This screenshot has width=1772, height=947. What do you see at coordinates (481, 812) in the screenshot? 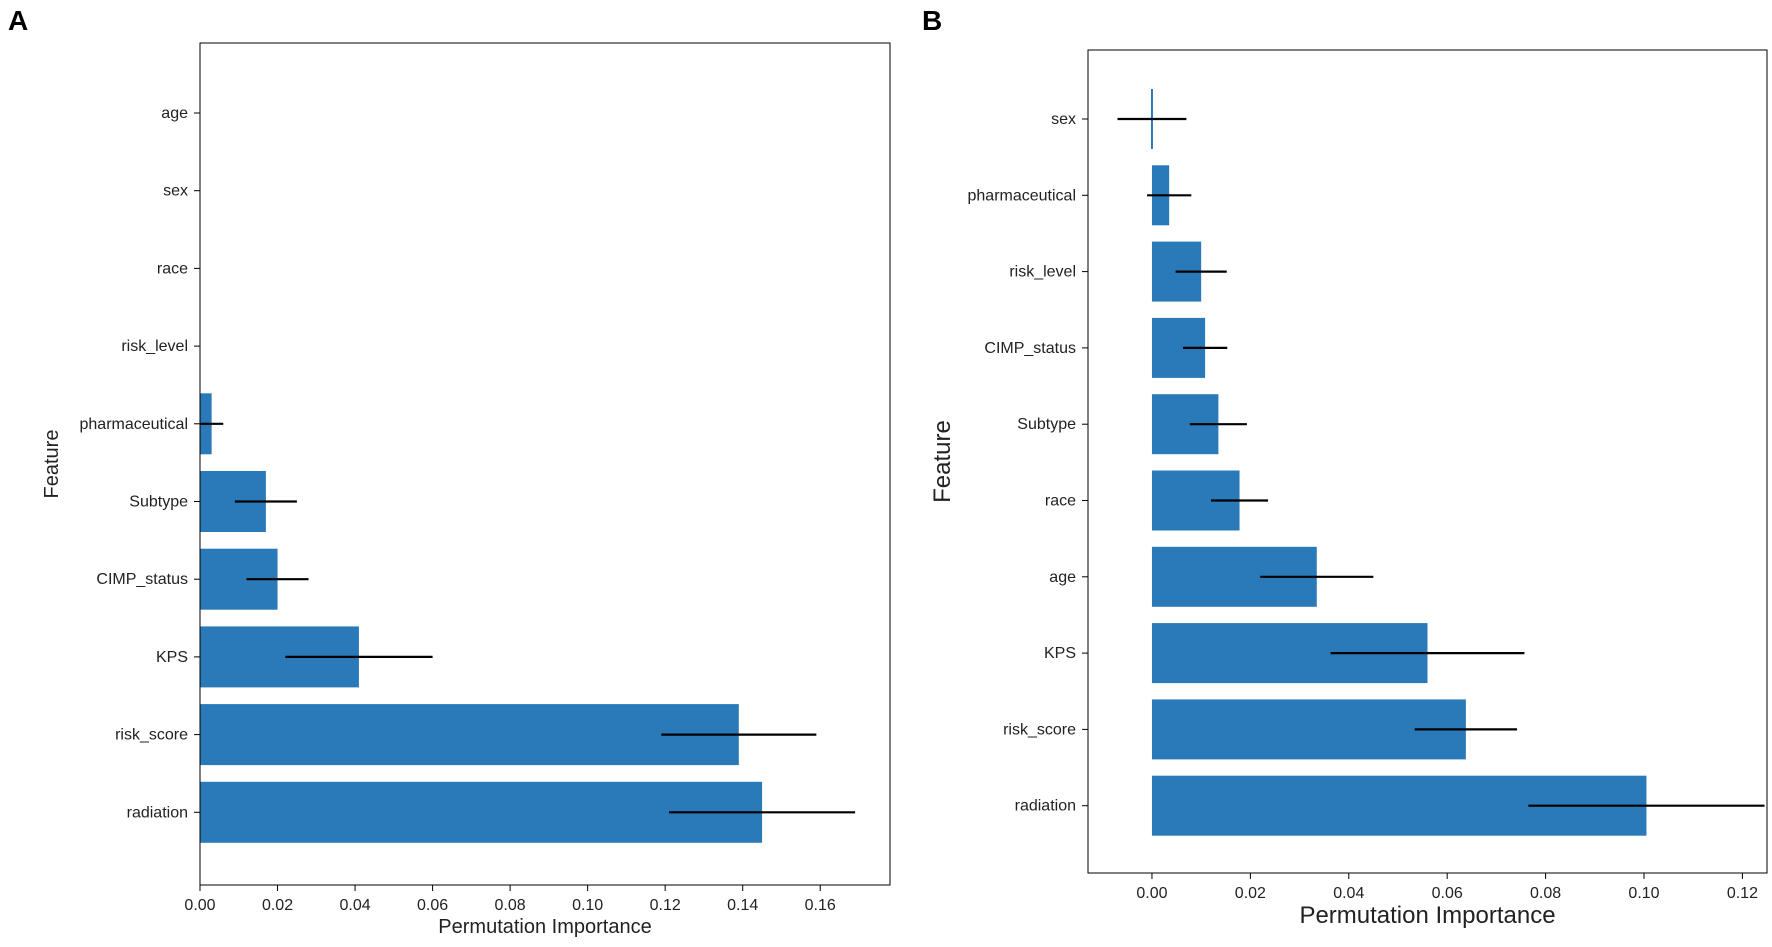
I see `bar-radiation` at bounding box center [481, 812].